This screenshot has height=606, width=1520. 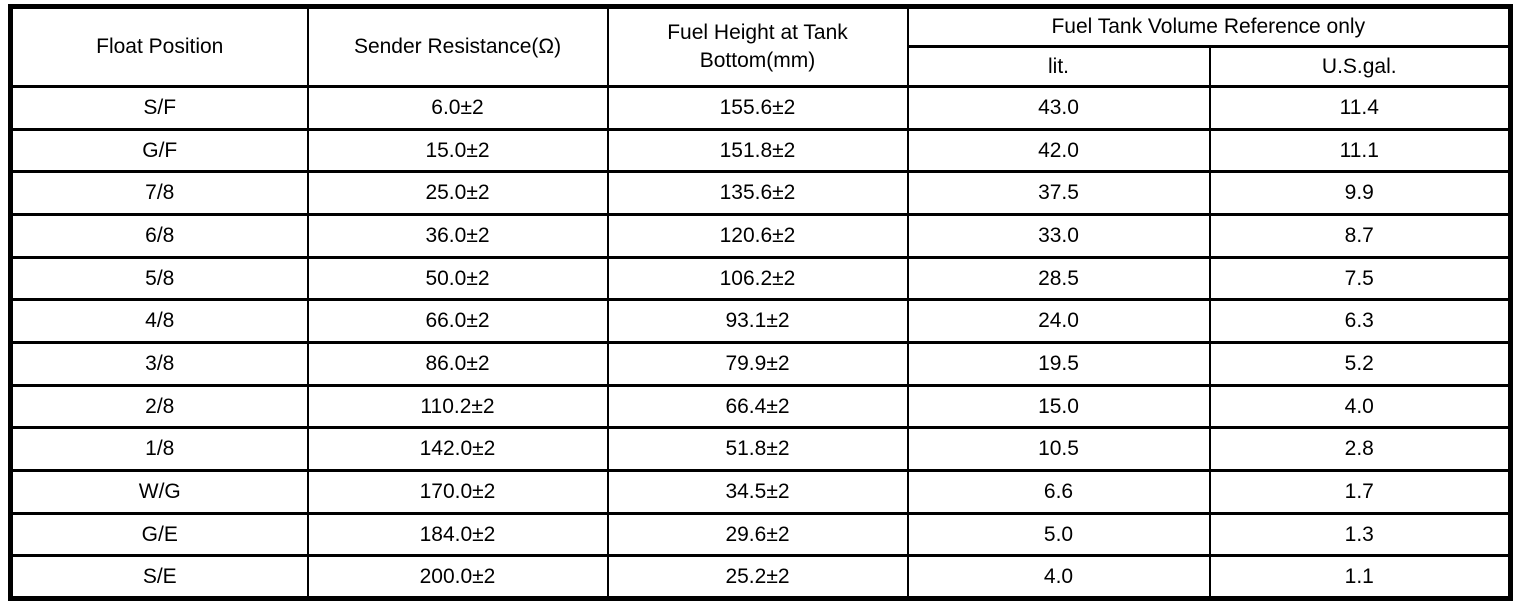 I want to click on header-fuel-height: Fuel Height at Tank Bottom(mm), so click(x=757, y=46).